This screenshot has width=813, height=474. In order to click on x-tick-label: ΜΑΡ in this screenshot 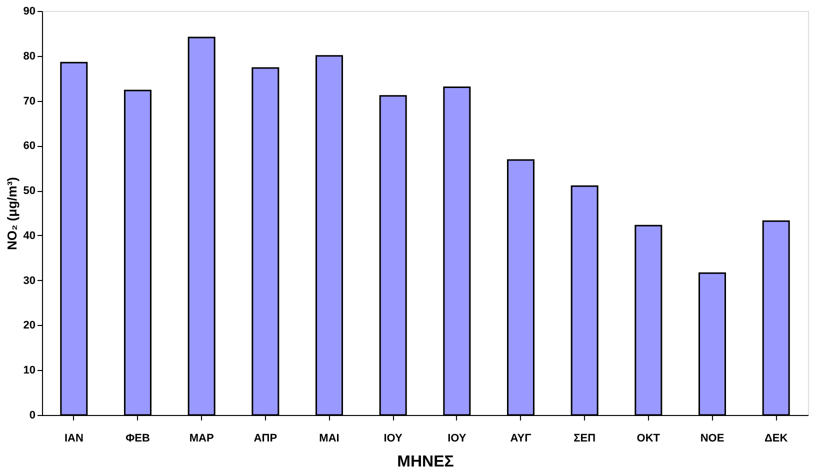, I will do `click(201, 438)`.